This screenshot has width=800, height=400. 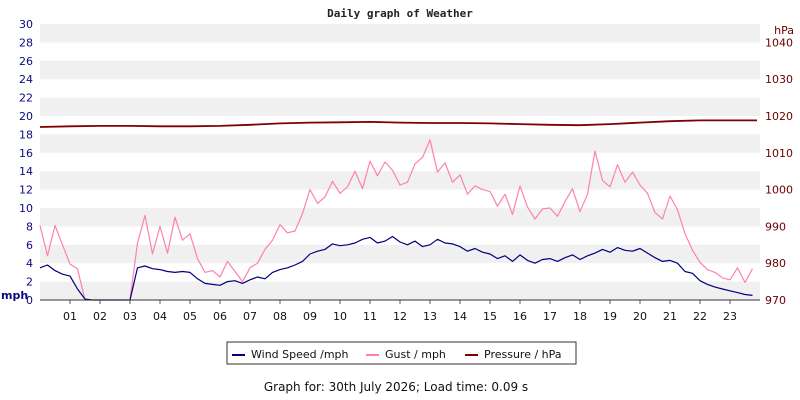 I want to click on x-tick-label: 03, so click(x=130, y=316).